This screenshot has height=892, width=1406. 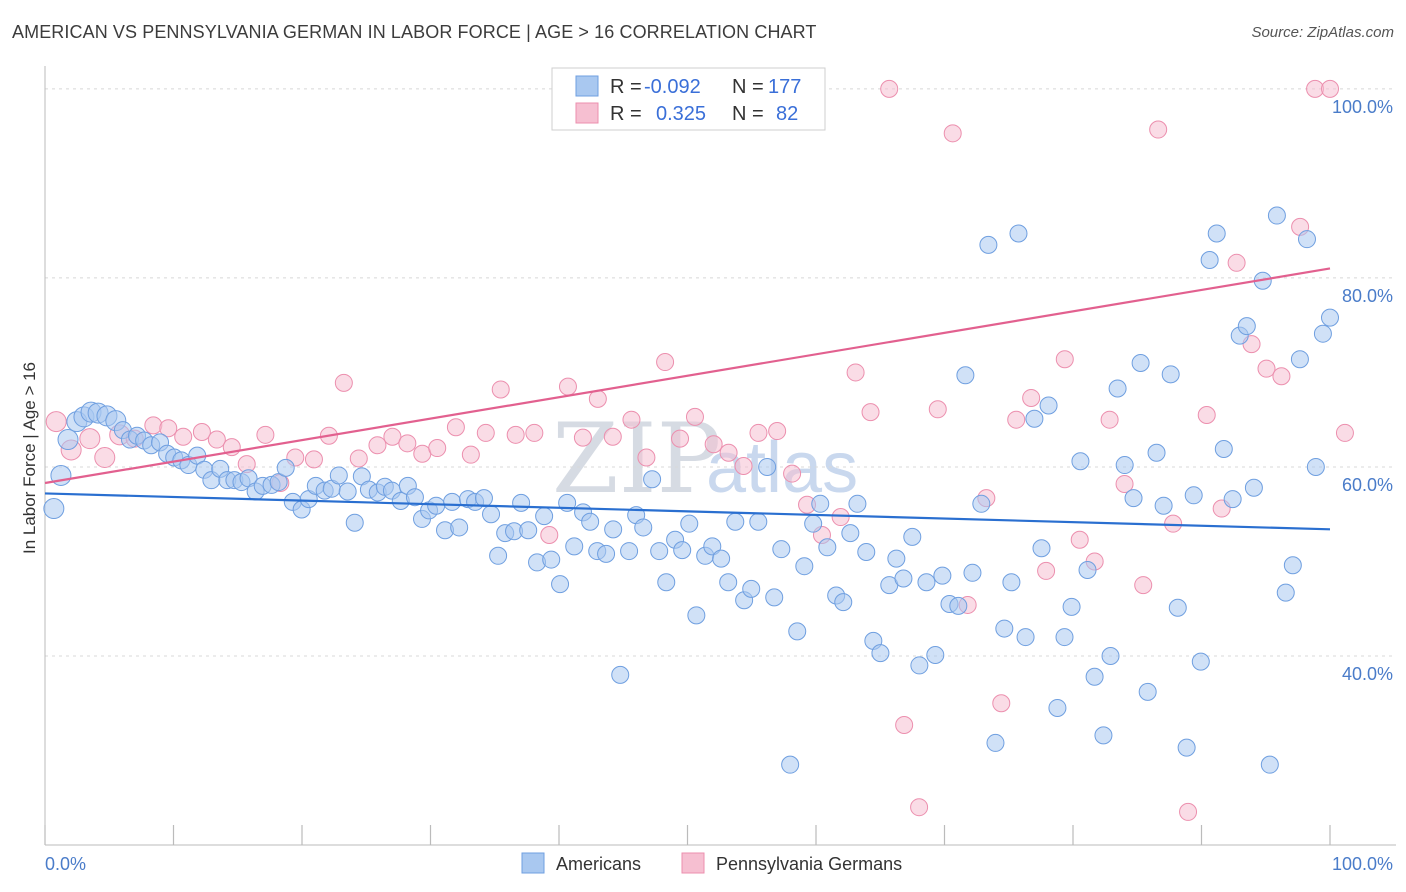 What do you see at coordinates (1367, 485) in the screenshot?
I see `y-tick-label: 60.0%` at bounding box center [1367, 485].